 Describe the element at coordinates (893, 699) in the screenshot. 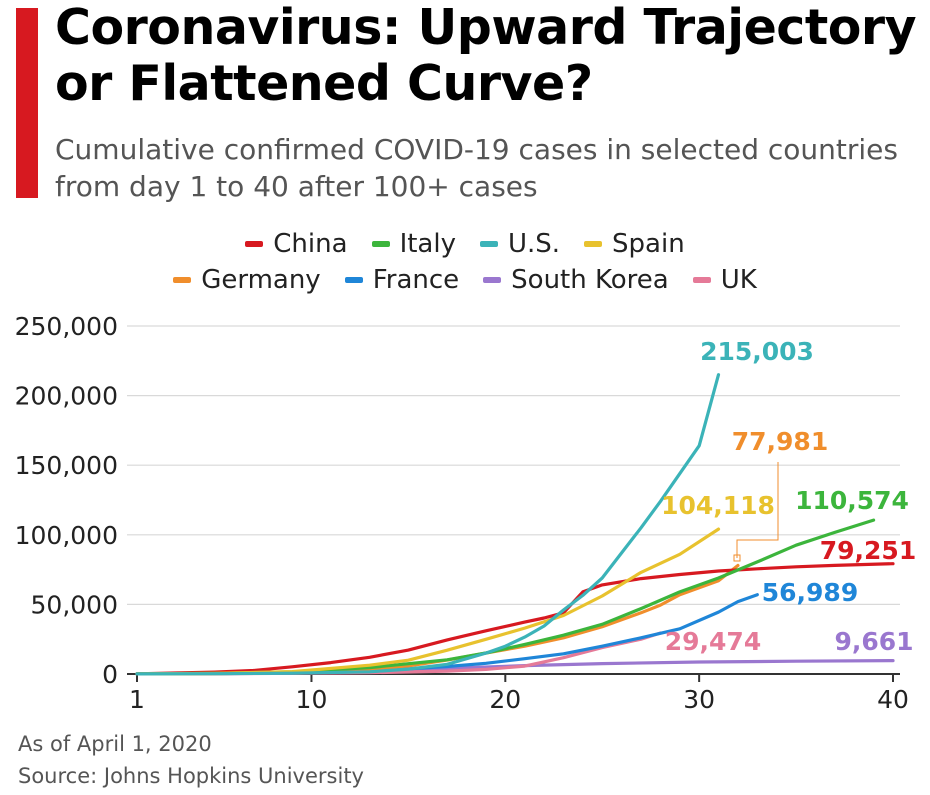

I see `x-tick-label: 40` at that location.